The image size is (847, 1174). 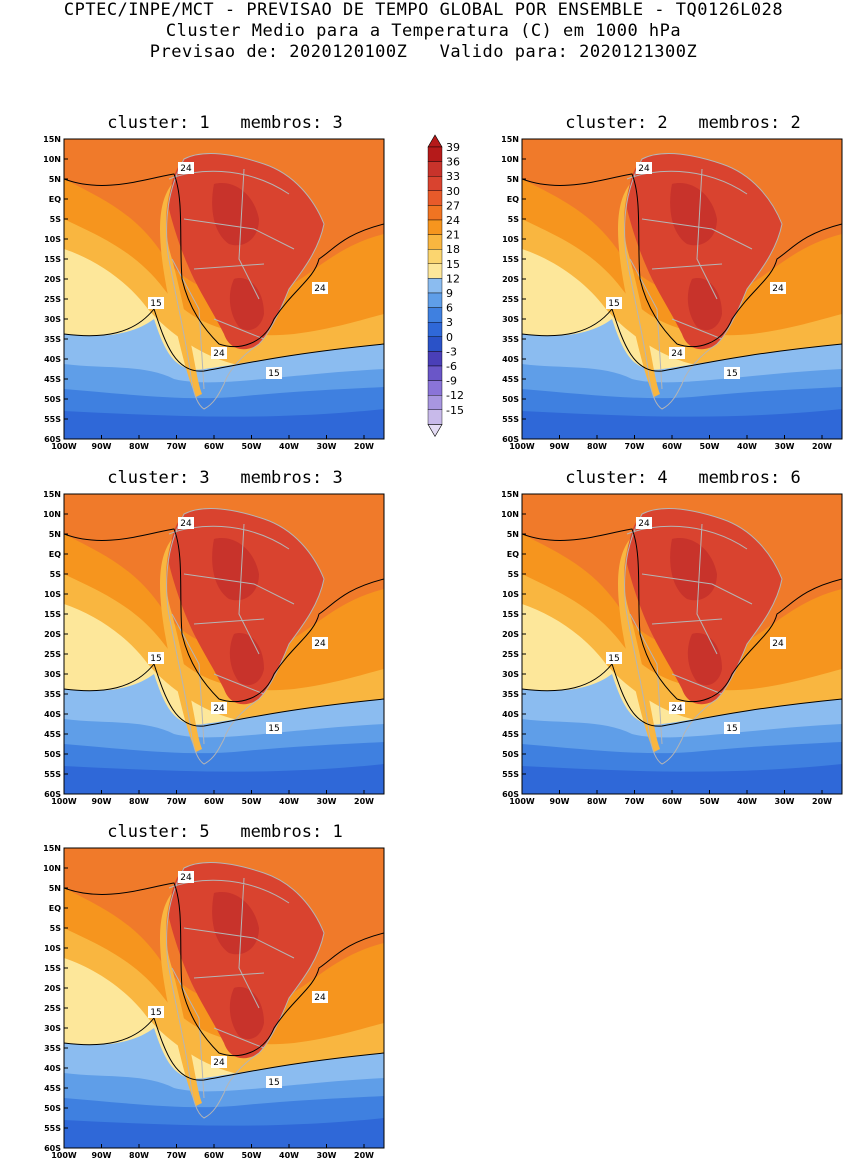 What do you see at coordinates (52, 239) in the screenshot?
I see `lat-tick-label: 10S` at bounding box center [52, 239].